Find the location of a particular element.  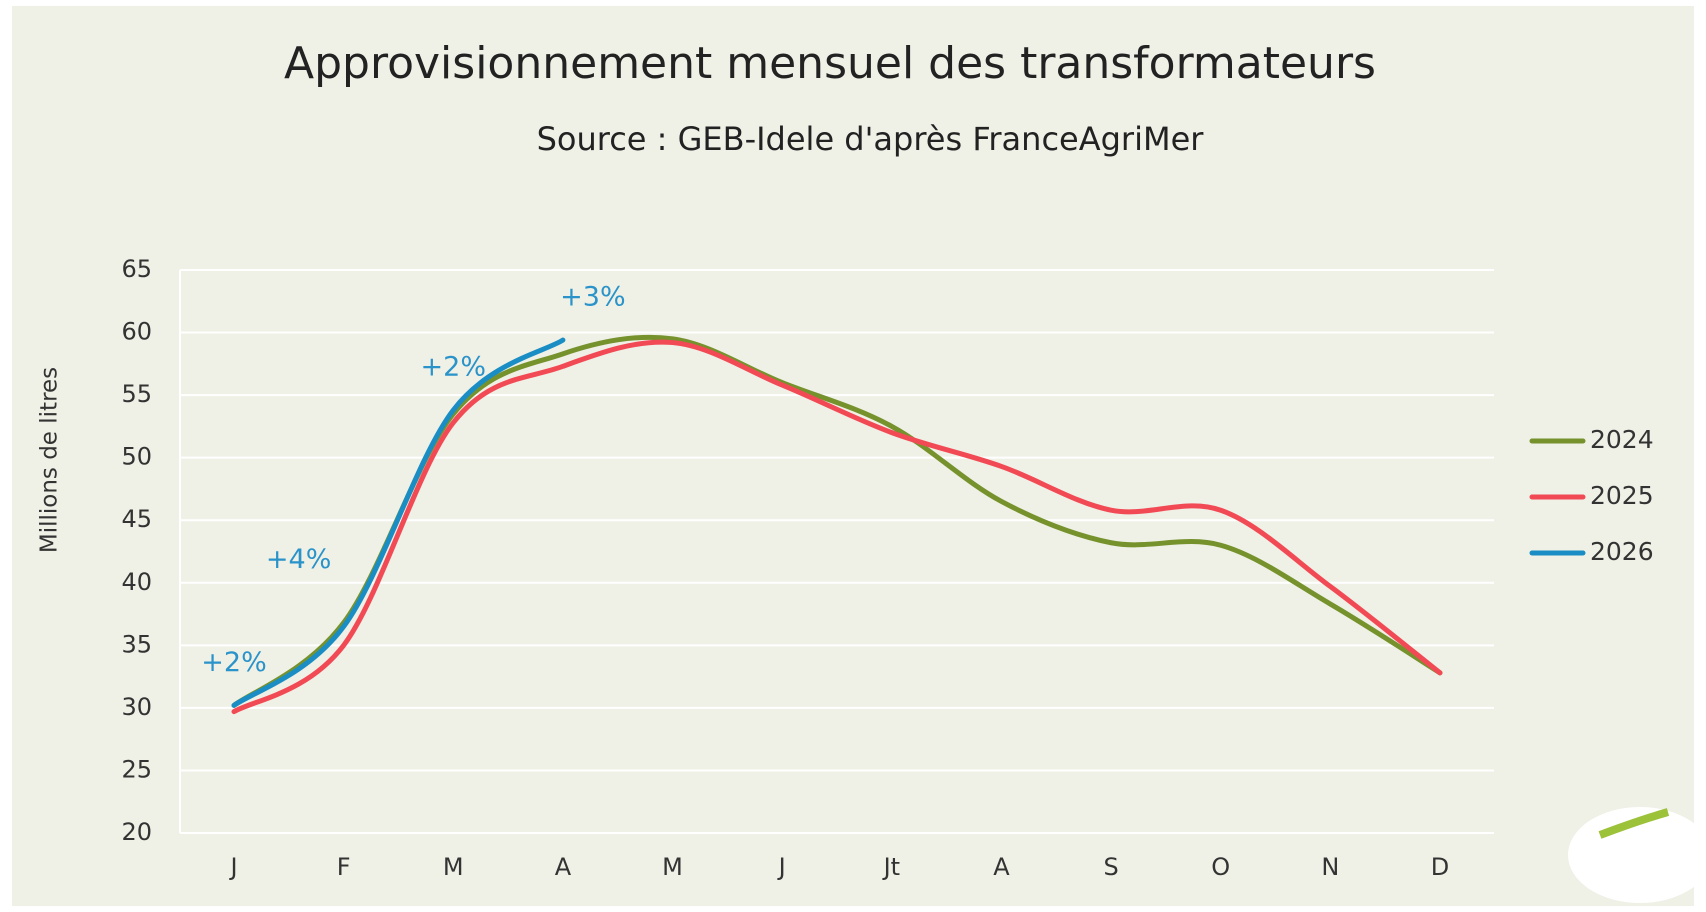

x-tick-label: D is located at coordinates (1440, 867).